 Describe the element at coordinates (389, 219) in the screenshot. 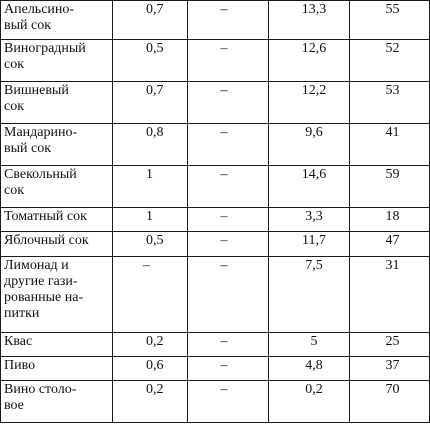

I see `kcal-value: 18` at that location.